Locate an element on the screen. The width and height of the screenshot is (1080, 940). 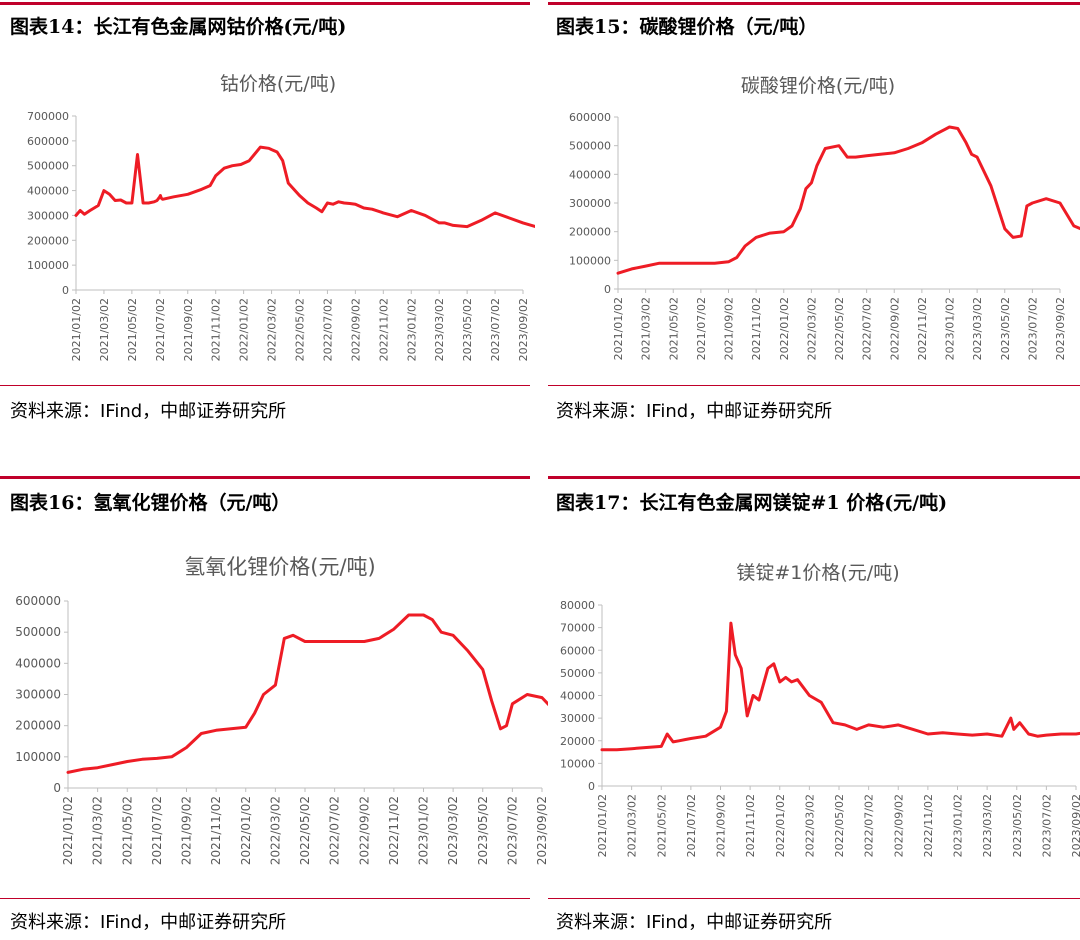
panel-title: 图表17：长江有色金属网镁锭#1 价格(元/吨) is located at coordinates (752, 503).